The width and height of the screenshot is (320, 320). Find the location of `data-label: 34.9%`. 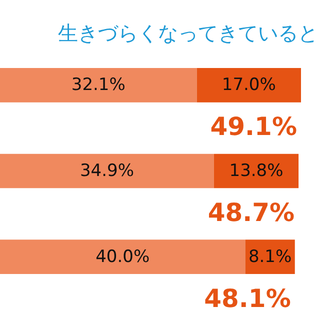

data-label: 34.9% is located at coordinates (107, 171).